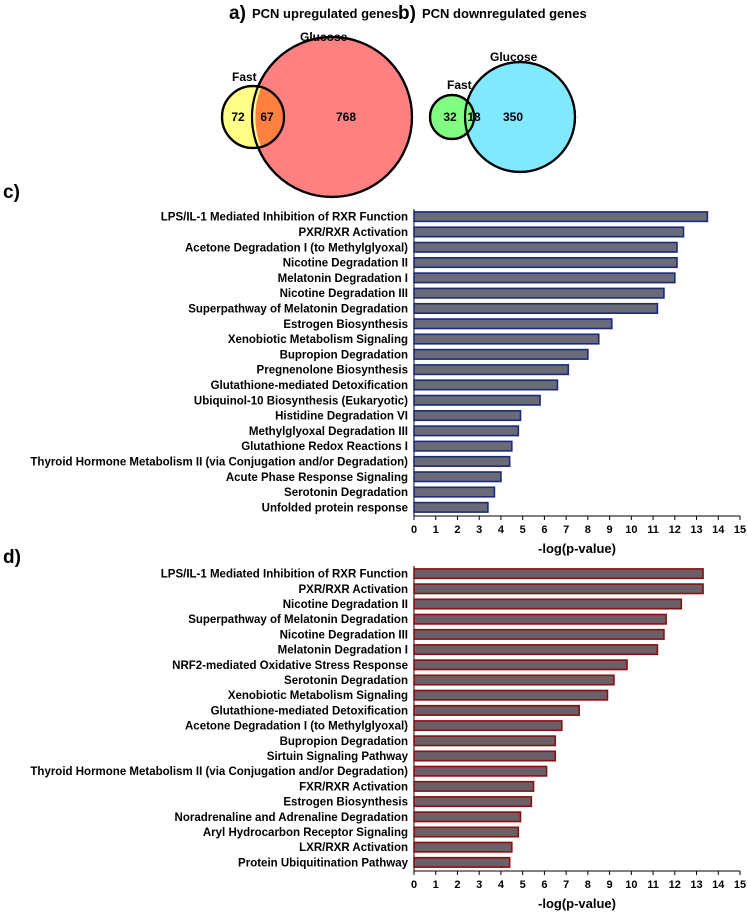 The width and height of the screenshot is (748, 916). Describe the element at coordinates (631, 530) in the screenshot. I see `x-tick-label: 10` at that location.